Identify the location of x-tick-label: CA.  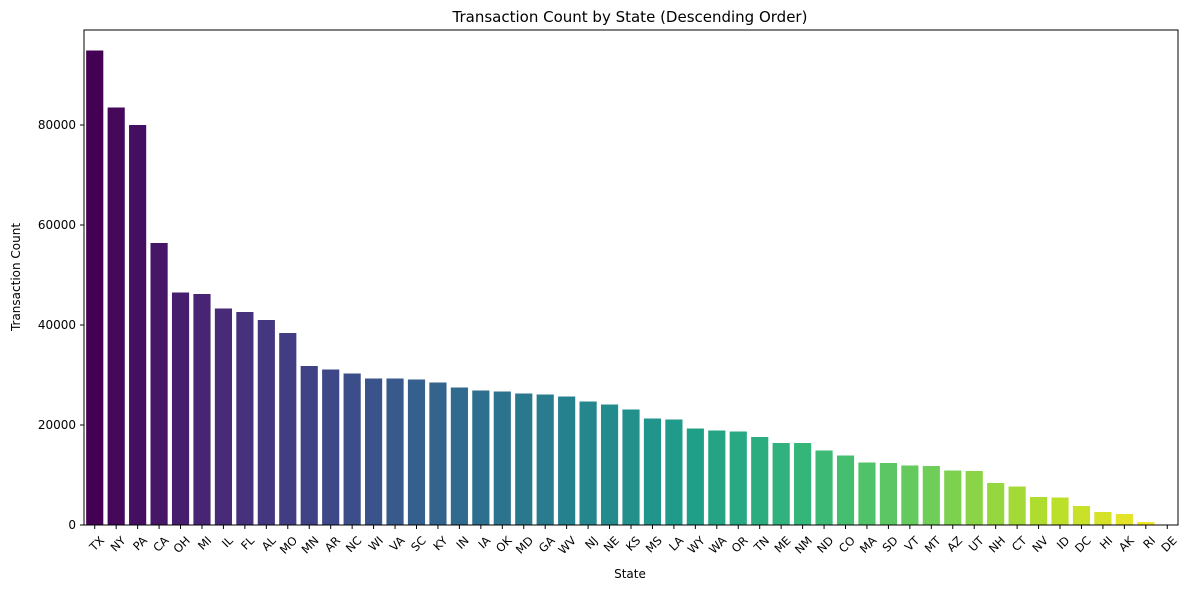
(160, 543).